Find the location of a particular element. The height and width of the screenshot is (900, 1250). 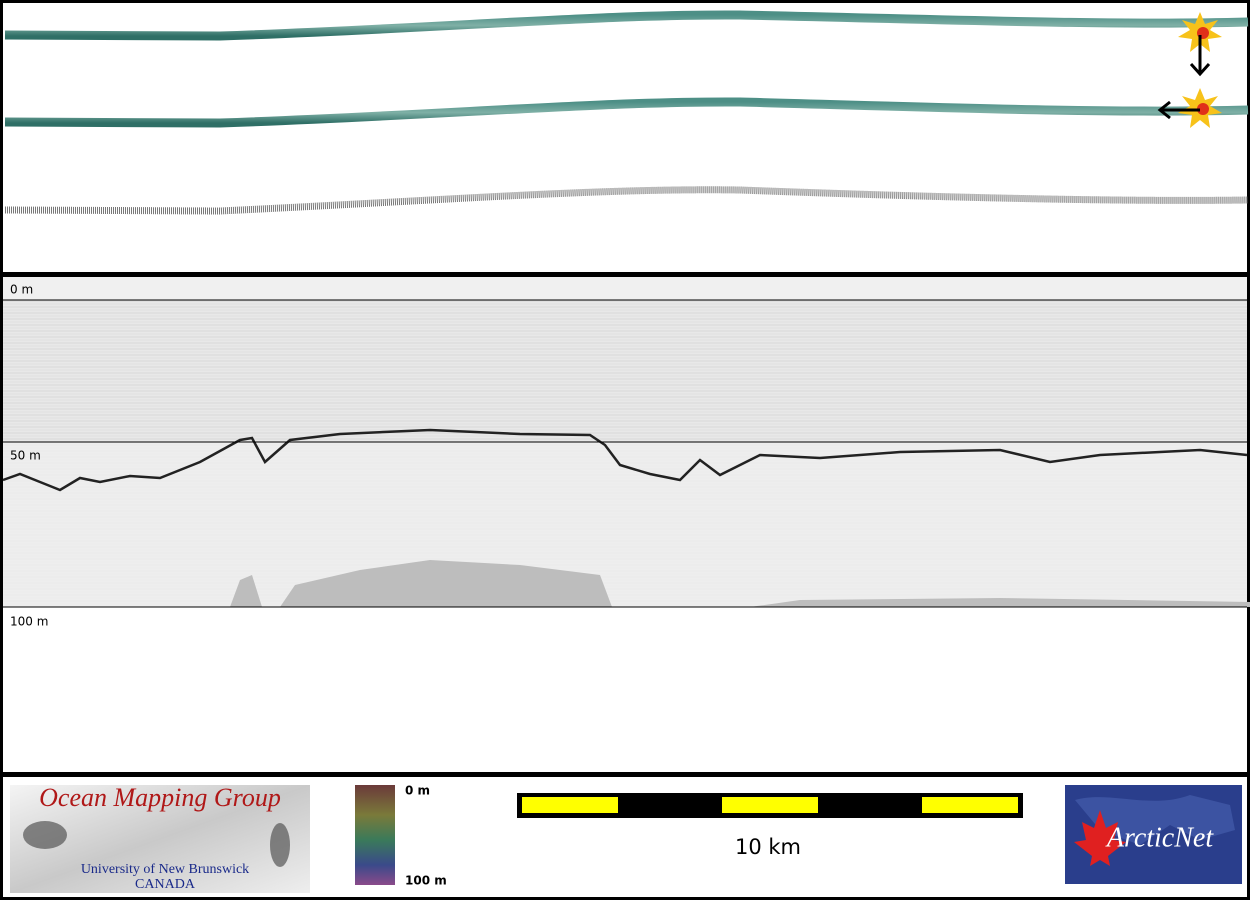

depth-label: 50 m is located at coordinates (25, 456).